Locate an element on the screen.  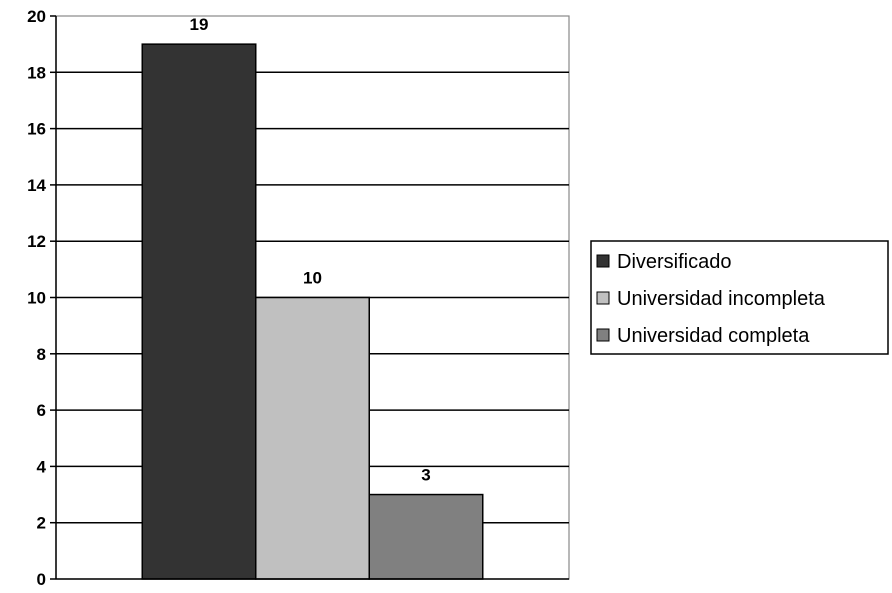
y-tick-label: 6 is located at coordinates (41, 410).